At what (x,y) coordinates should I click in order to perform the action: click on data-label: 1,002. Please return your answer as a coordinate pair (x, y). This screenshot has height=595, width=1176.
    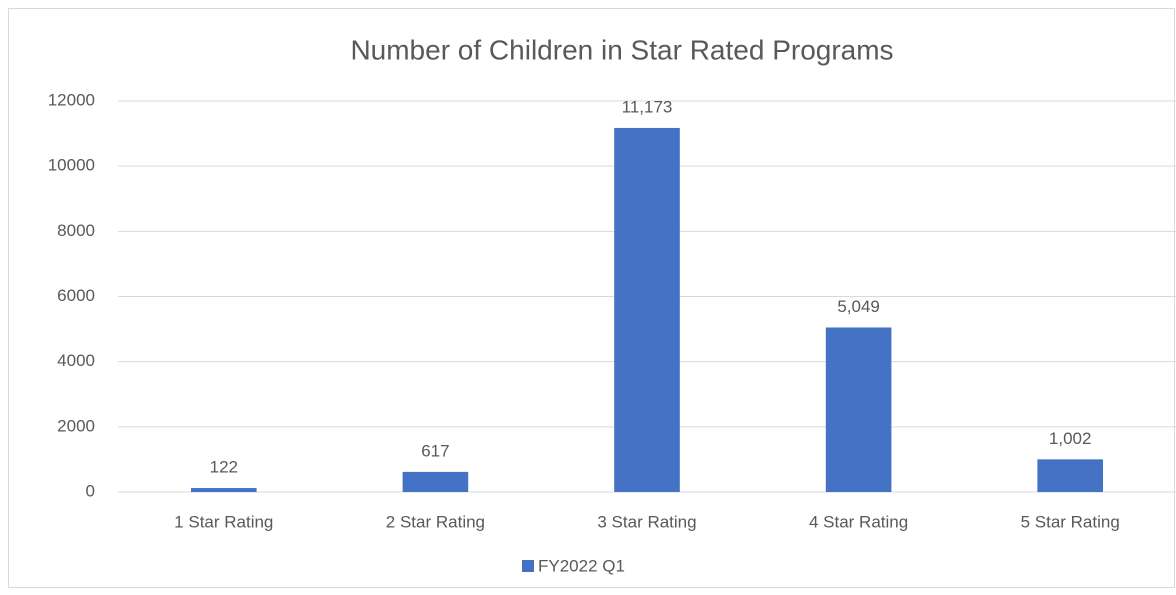
    Looking at the image, I should click on (1070, 438).